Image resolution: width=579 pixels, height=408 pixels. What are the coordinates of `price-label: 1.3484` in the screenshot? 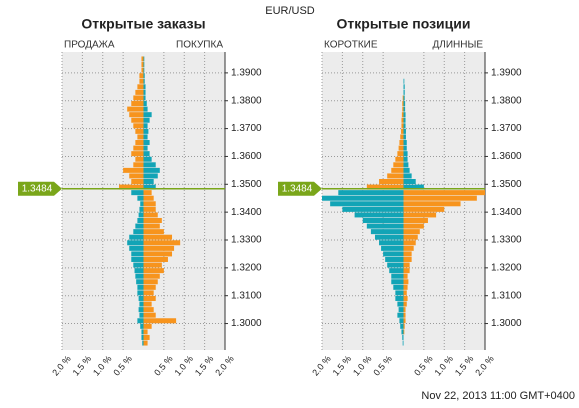 It's located at (37, 188).